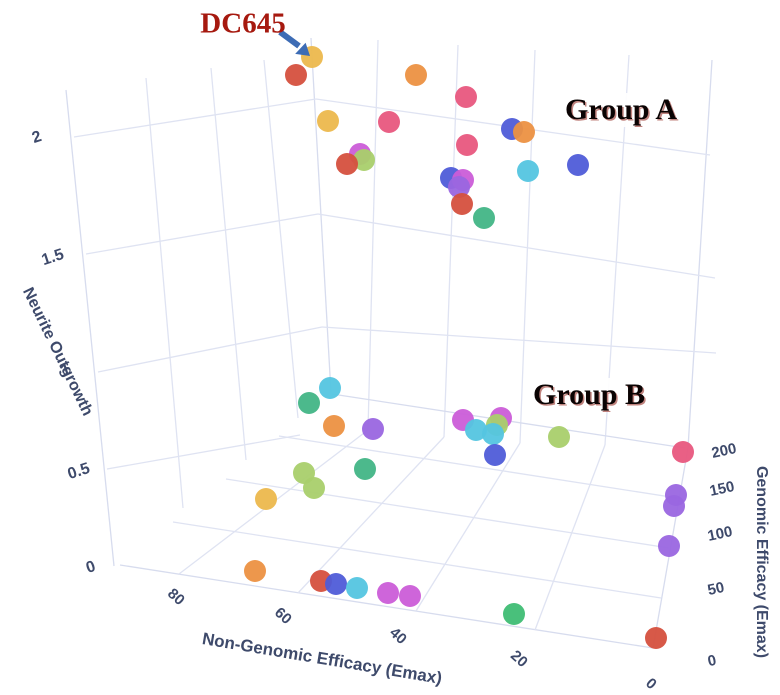  Describe the element at coordinates (621, 110) in the screenshot. I see `annotation-group-a: Group A` at that location.